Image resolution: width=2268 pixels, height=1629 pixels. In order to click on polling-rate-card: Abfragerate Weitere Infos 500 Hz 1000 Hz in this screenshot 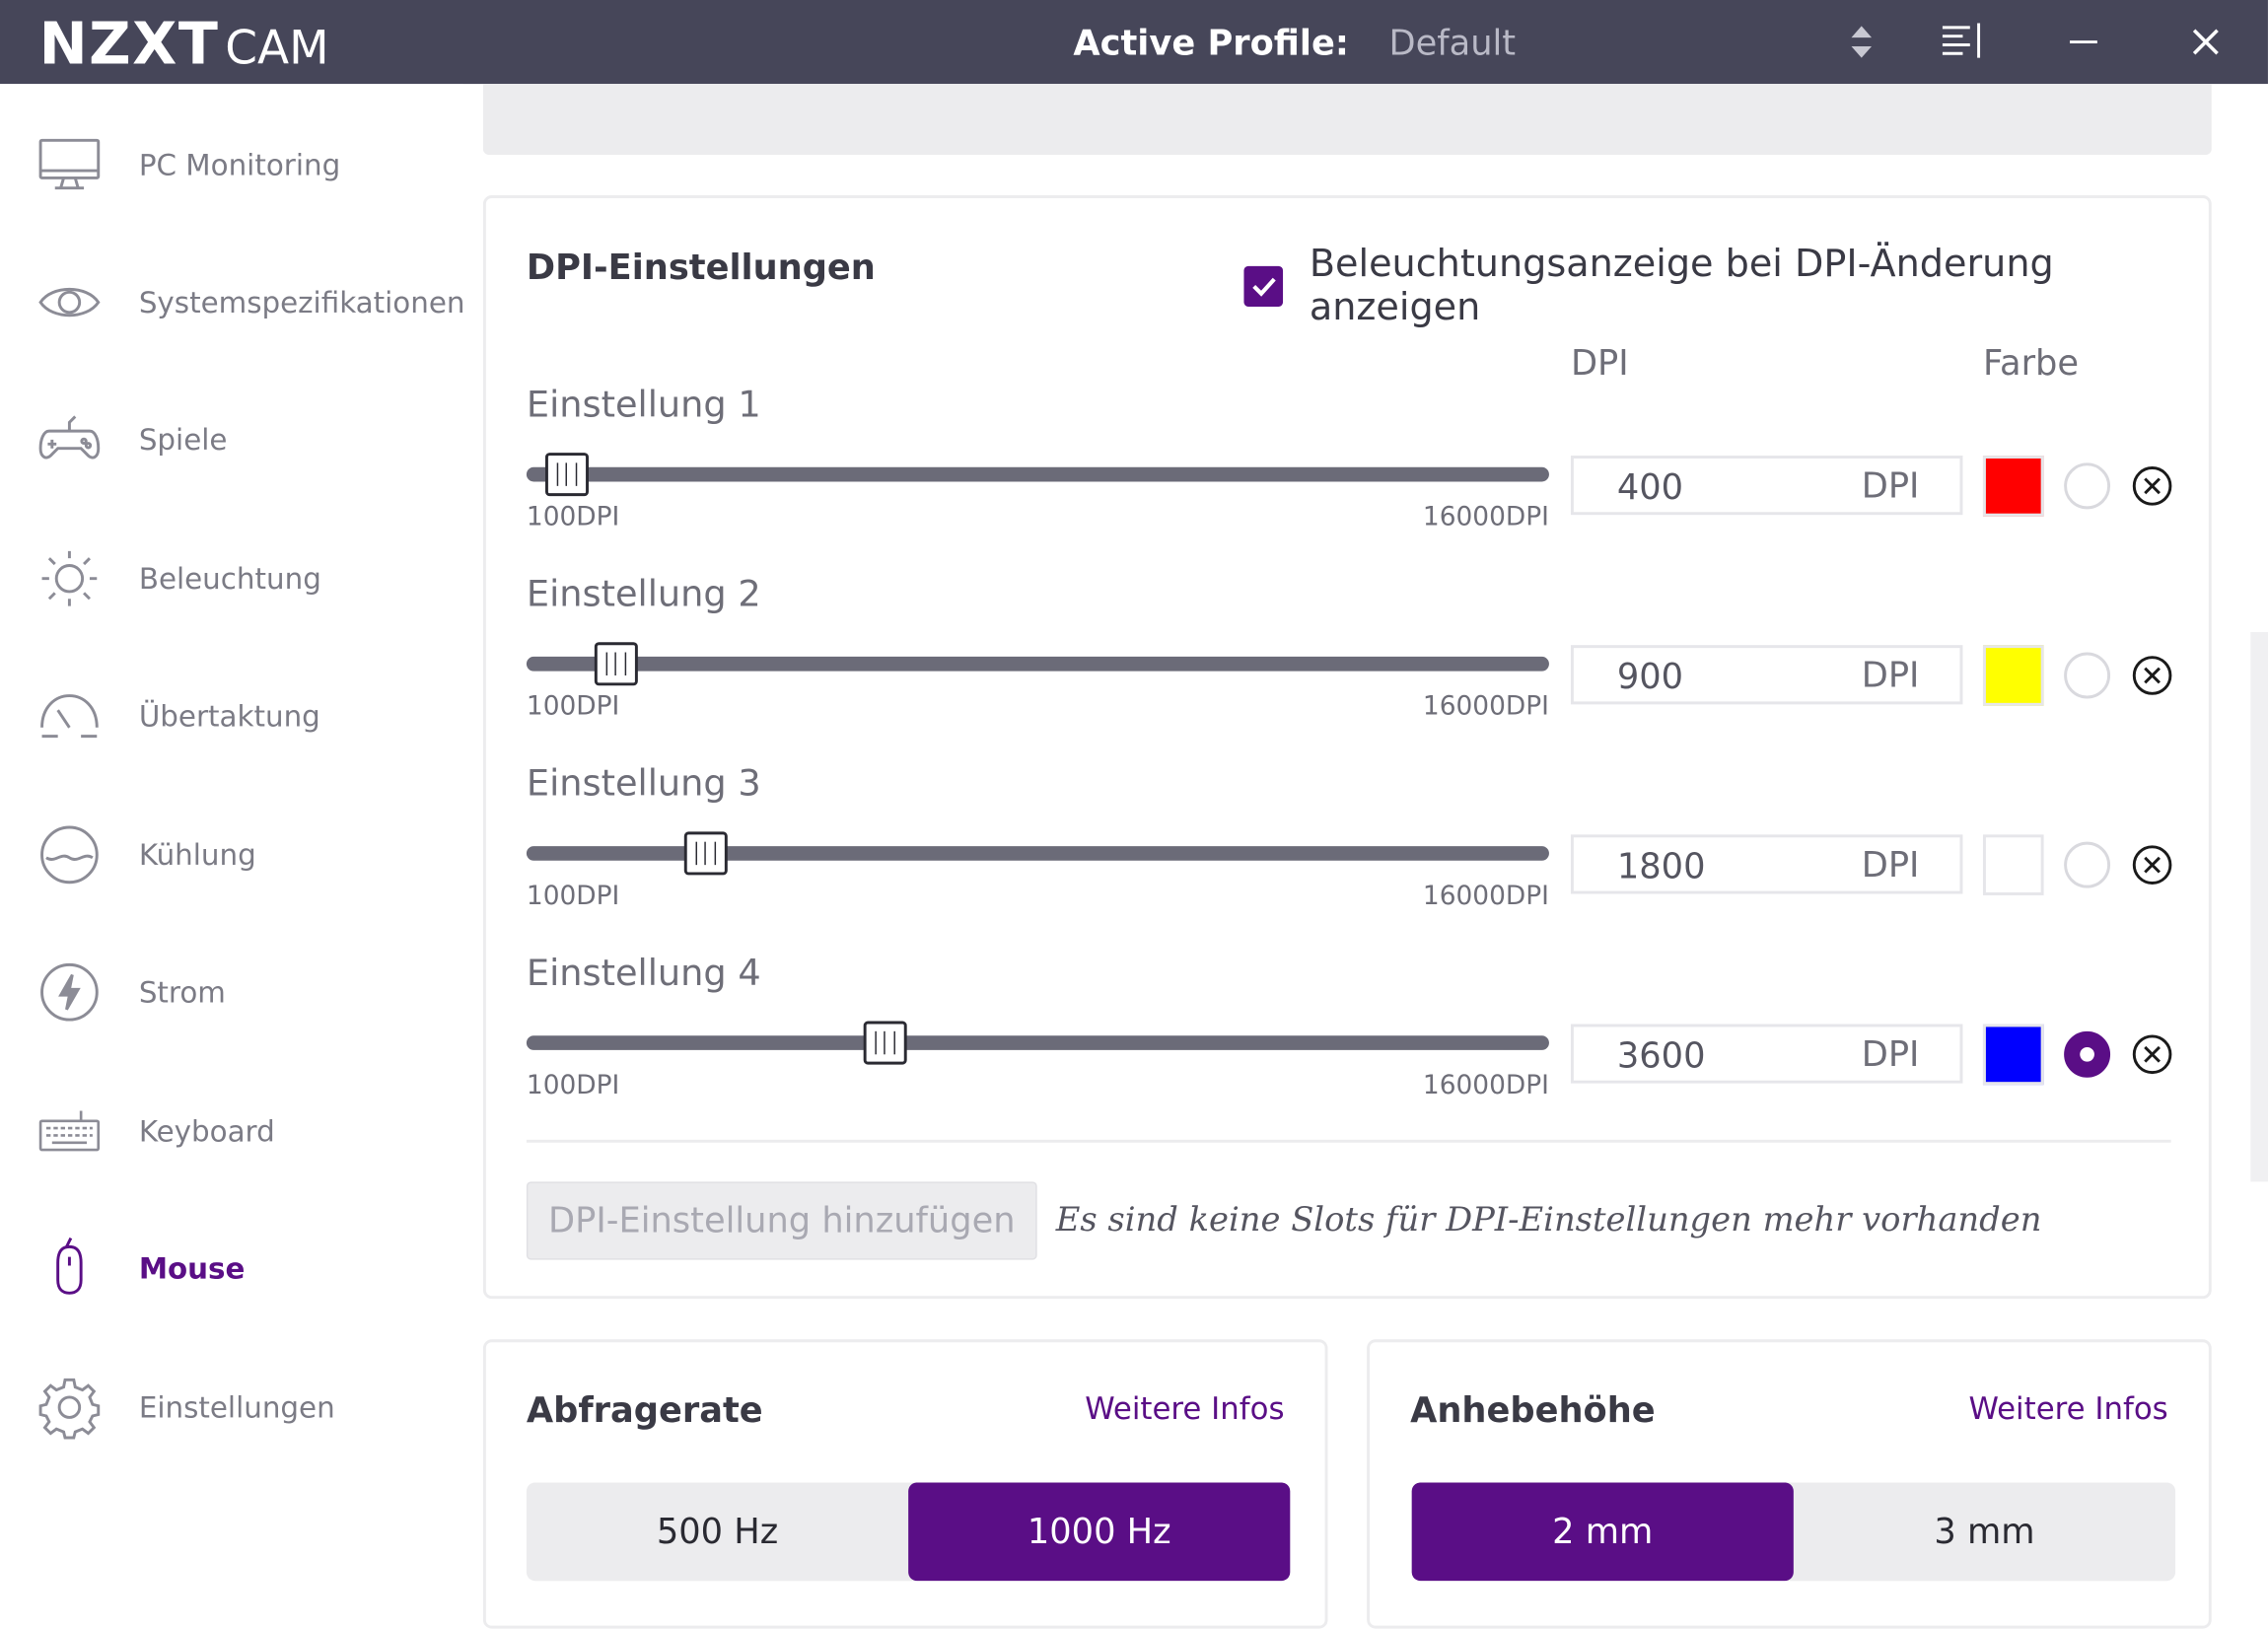, I will do `click(905, 1484)`.